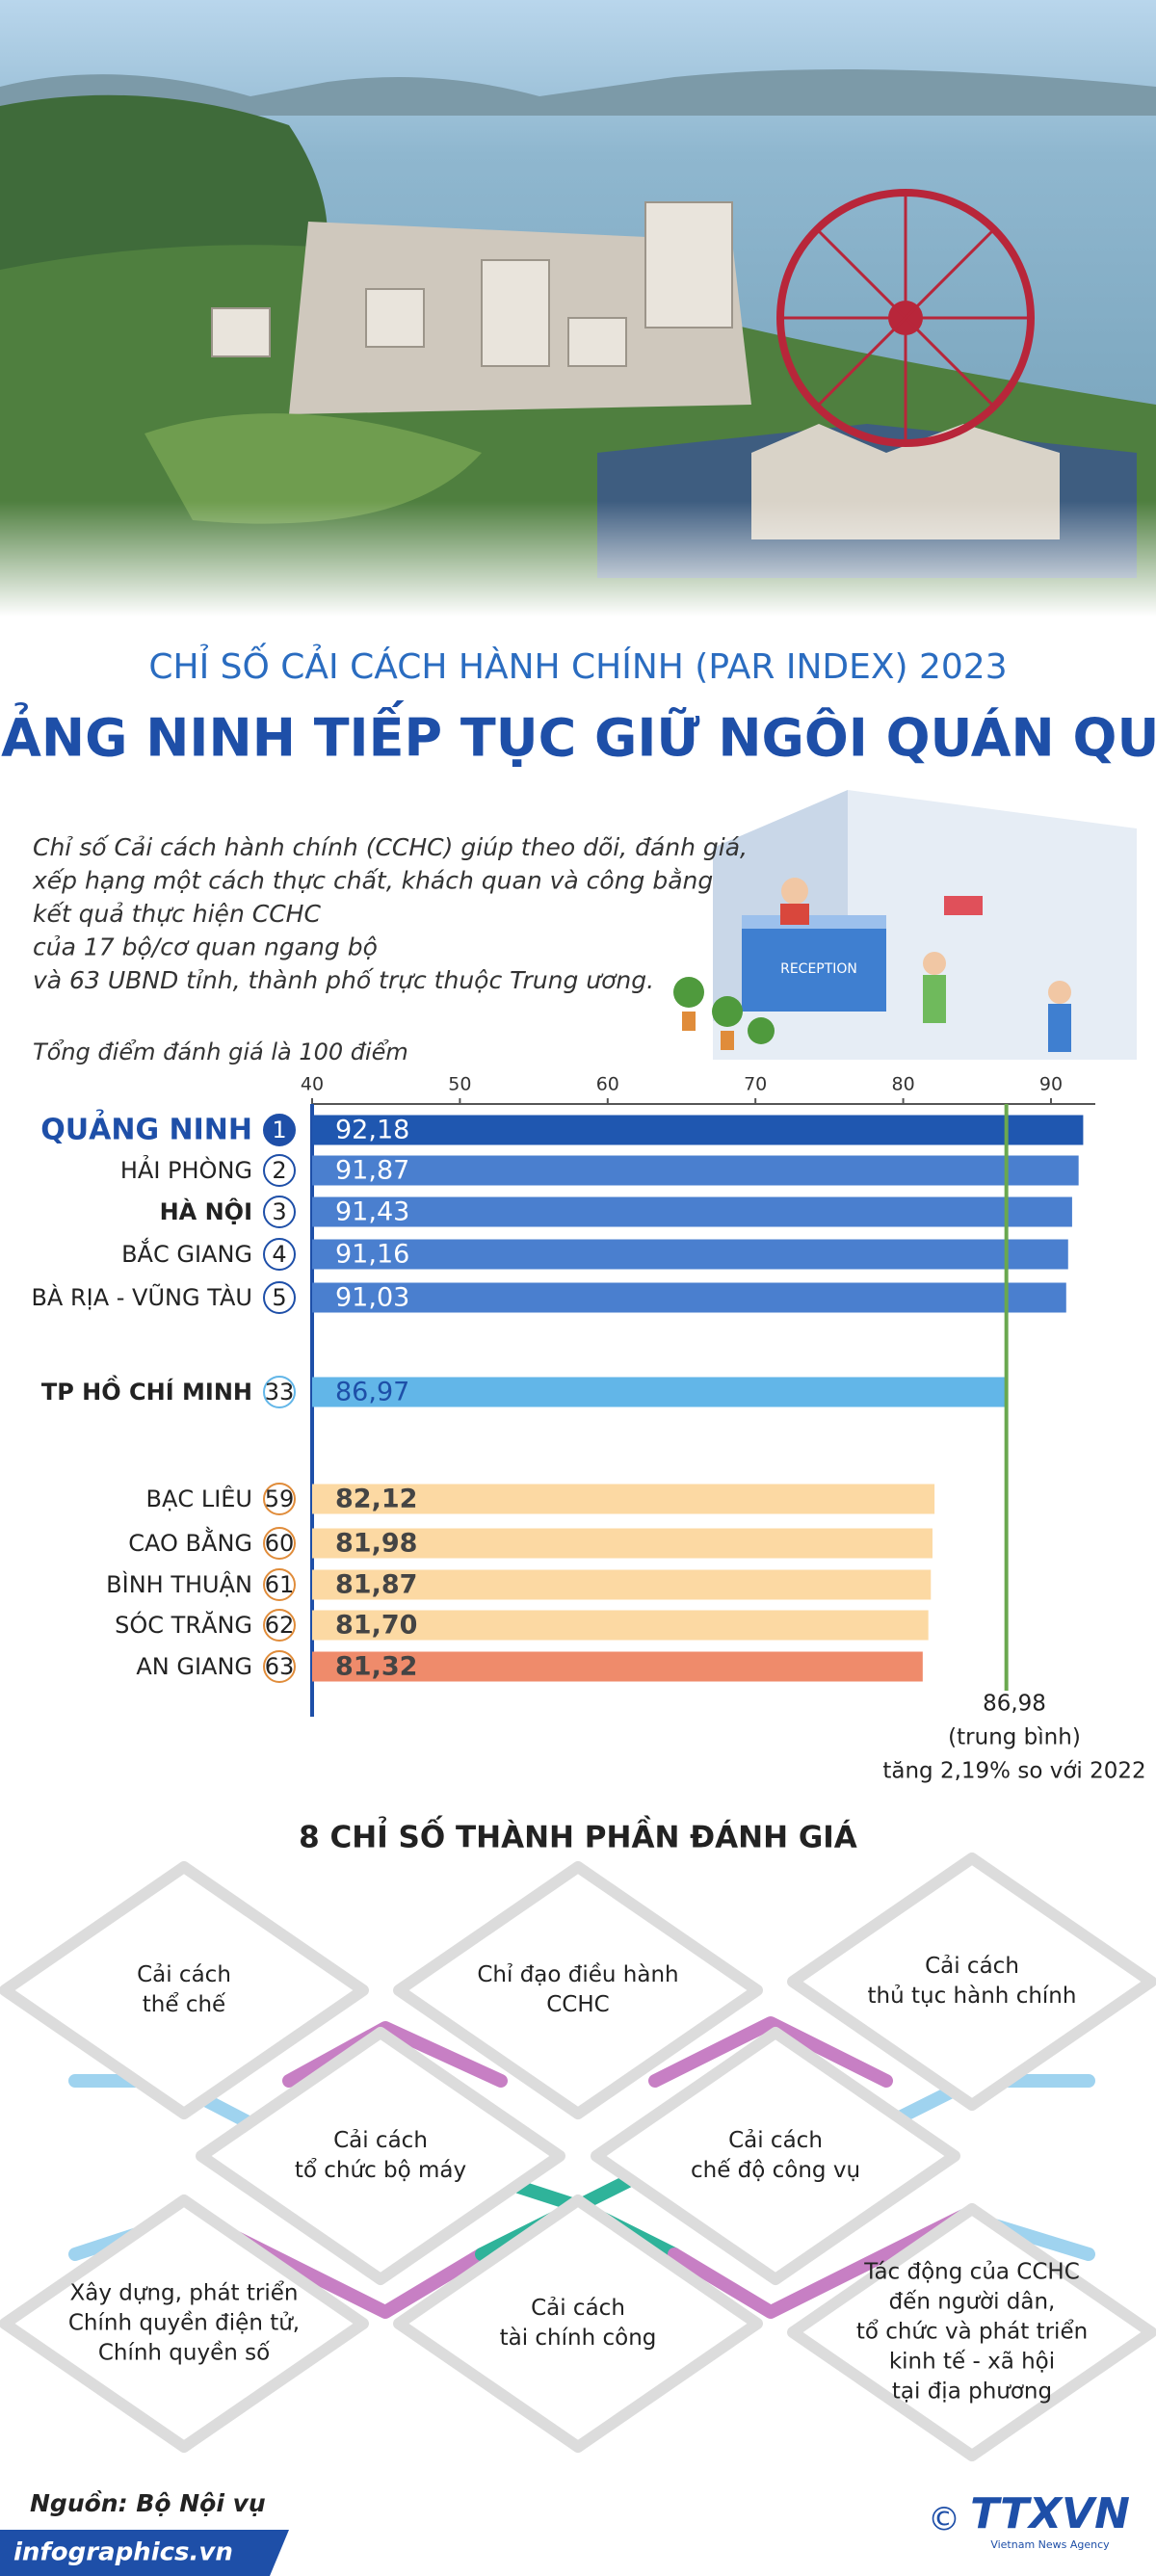 The image size is (1156, 2576). I want to click on category-label: BẮC GIANG, so click(186, 1253).